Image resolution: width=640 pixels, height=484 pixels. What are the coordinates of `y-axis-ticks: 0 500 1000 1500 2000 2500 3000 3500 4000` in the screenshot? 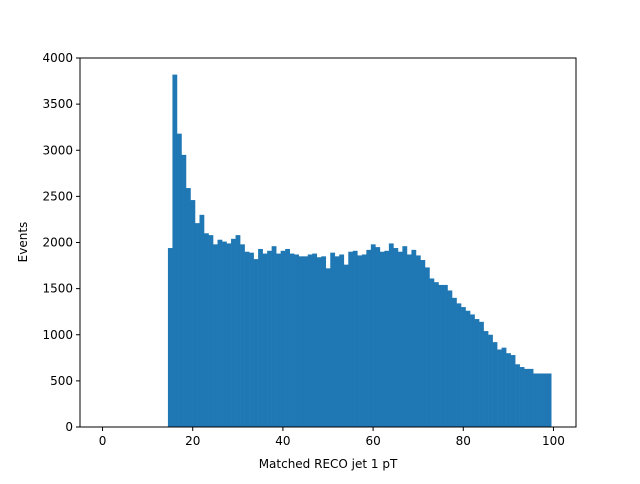 It's located at (61, 242).